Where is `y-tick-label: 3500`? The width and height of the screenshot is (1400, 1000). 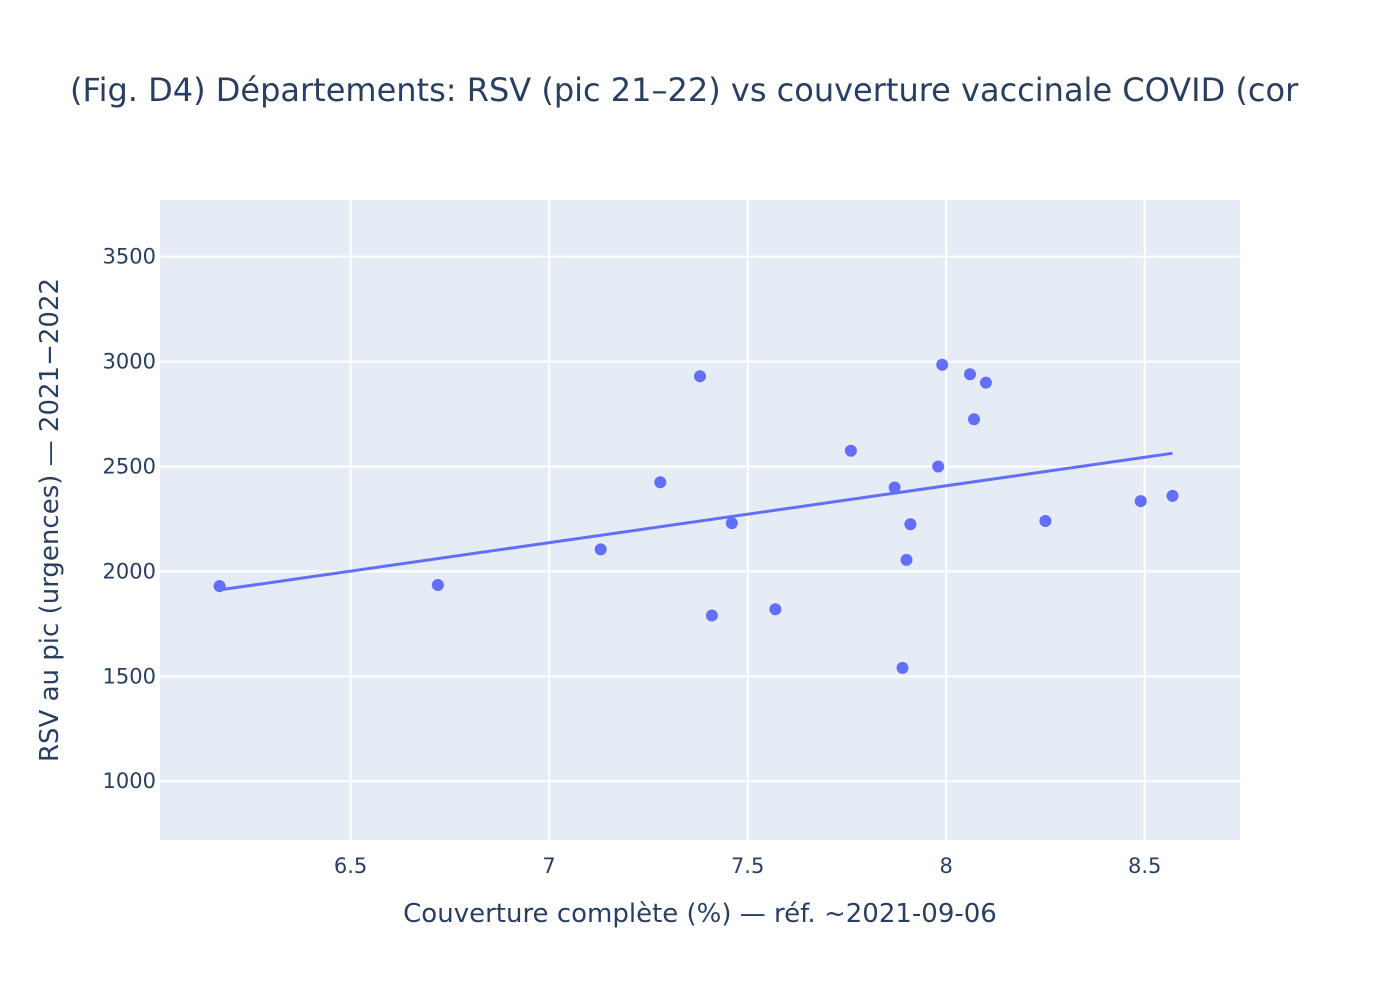
y-tick-label: 3500 is located at coordinates (129, 257).